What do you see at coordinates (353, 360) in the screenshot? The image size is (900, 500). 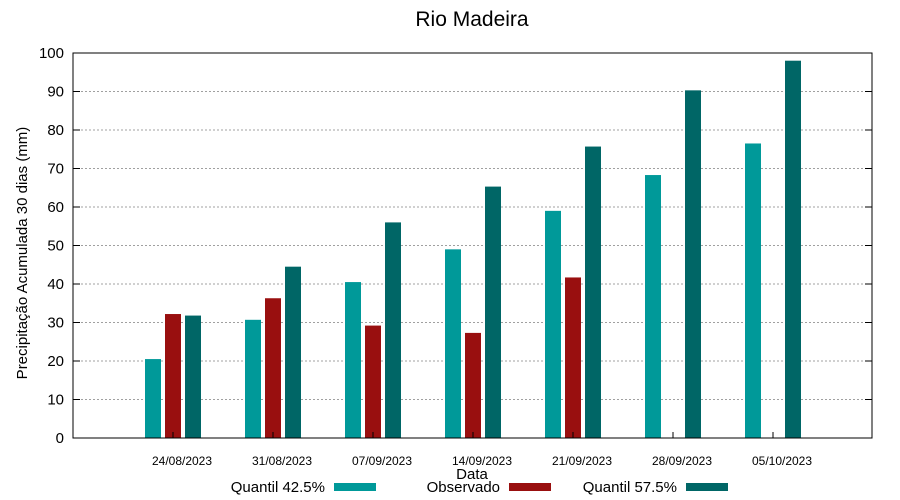 I see `bar-quantil-42-5--2` at bounding box center [353, 360].